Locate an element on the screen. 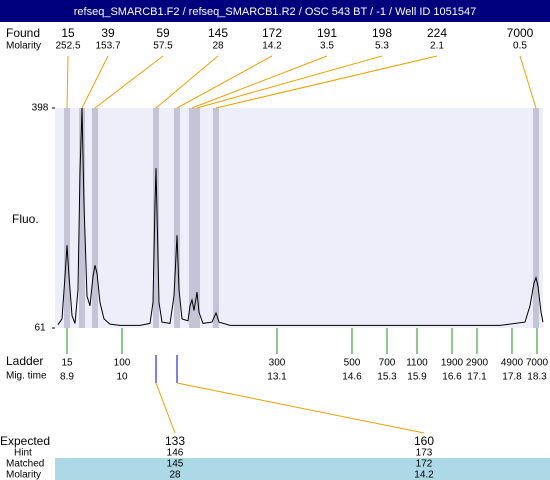  expected-label: Expected is located at coordinates (25, 441).